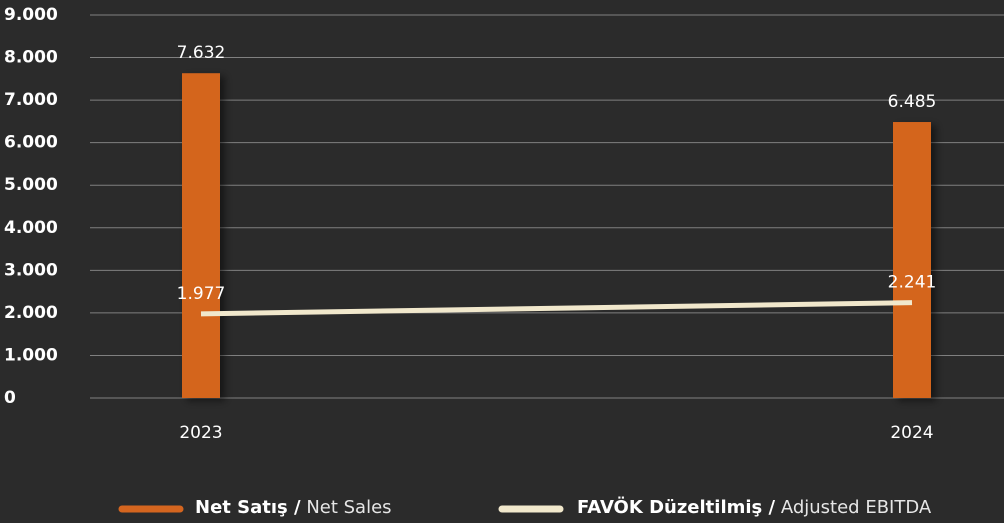 This screenshot has width=1004, height=523. What do you see at coordinates (556, 308) in the screenshot?
I see `line` at bounding box center [556, 308].